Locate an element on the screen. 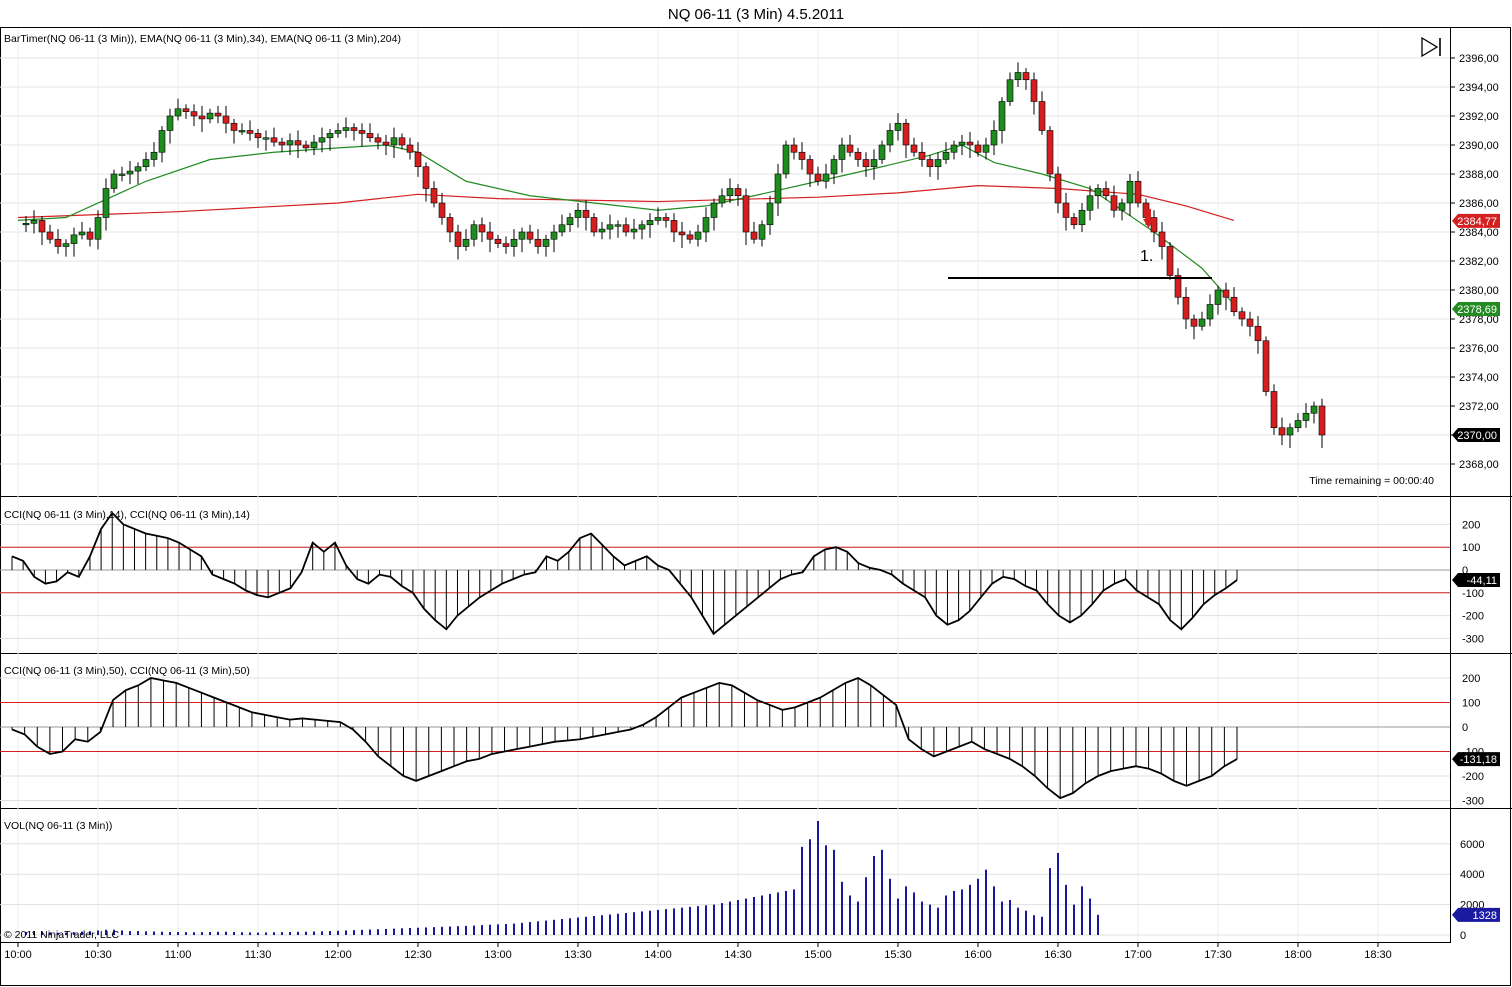 The width and height of the screenshot is (1512, 987). time-tick-label: 15:00 is located at coordinates (818, 955).